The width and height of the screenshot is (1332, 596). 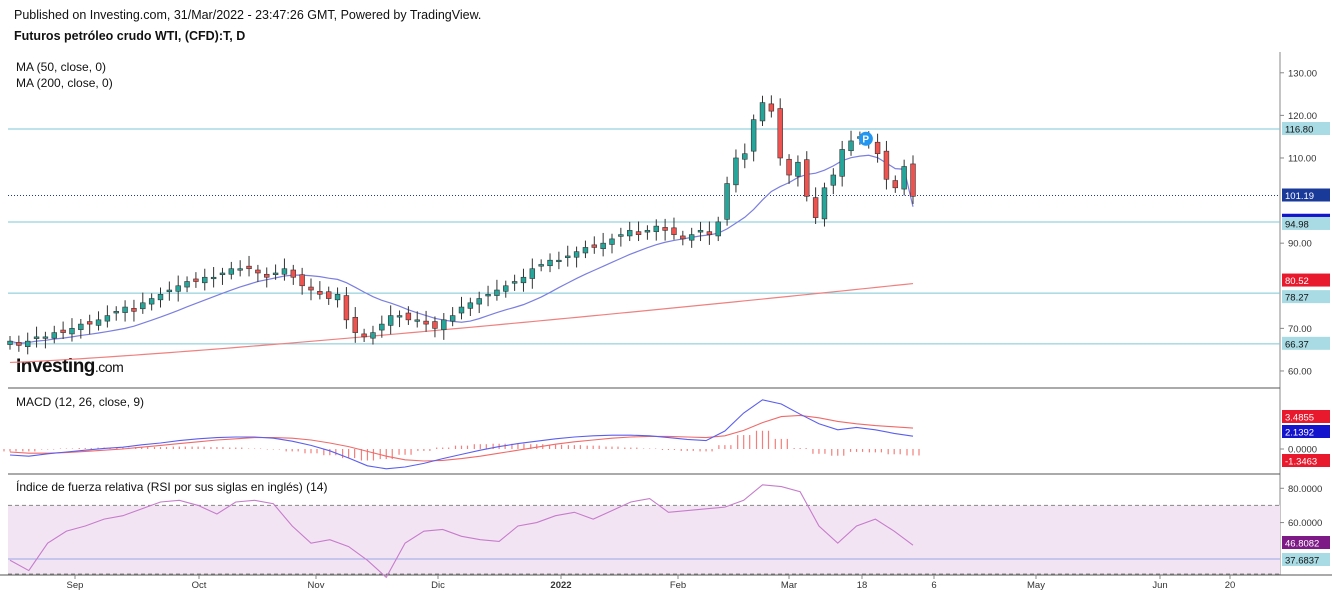 I want to click on macd-badge-label: -1.3463, so click(x=1301, y=462).